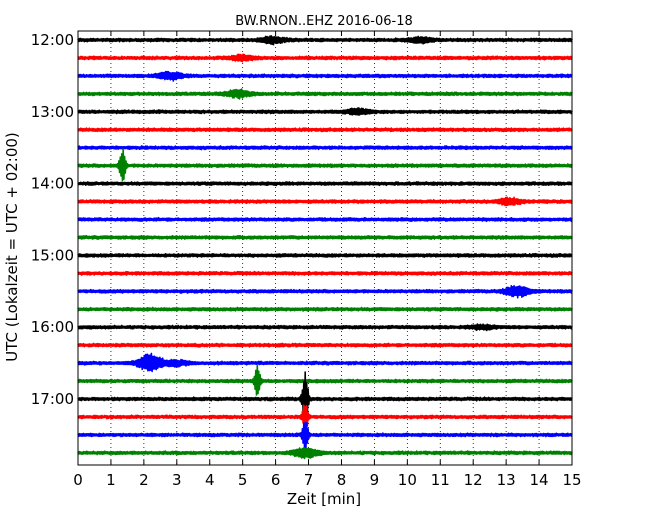 The image size is (650, 520). What do you see at coordinates (52, 112) in the screenshot?
I see `y-tick-label: 13:00` at bounding box center [52, 112].